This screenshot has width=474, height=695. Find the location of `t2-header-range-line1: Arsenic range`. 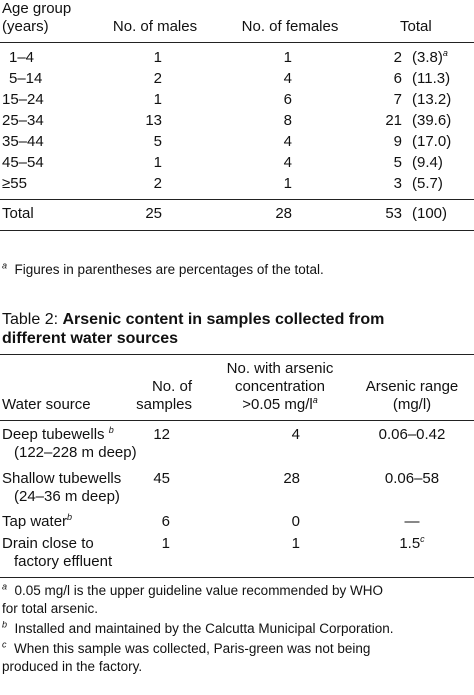

t2-header-range-line1: Arsenic range is located at coordinates (412, 386).